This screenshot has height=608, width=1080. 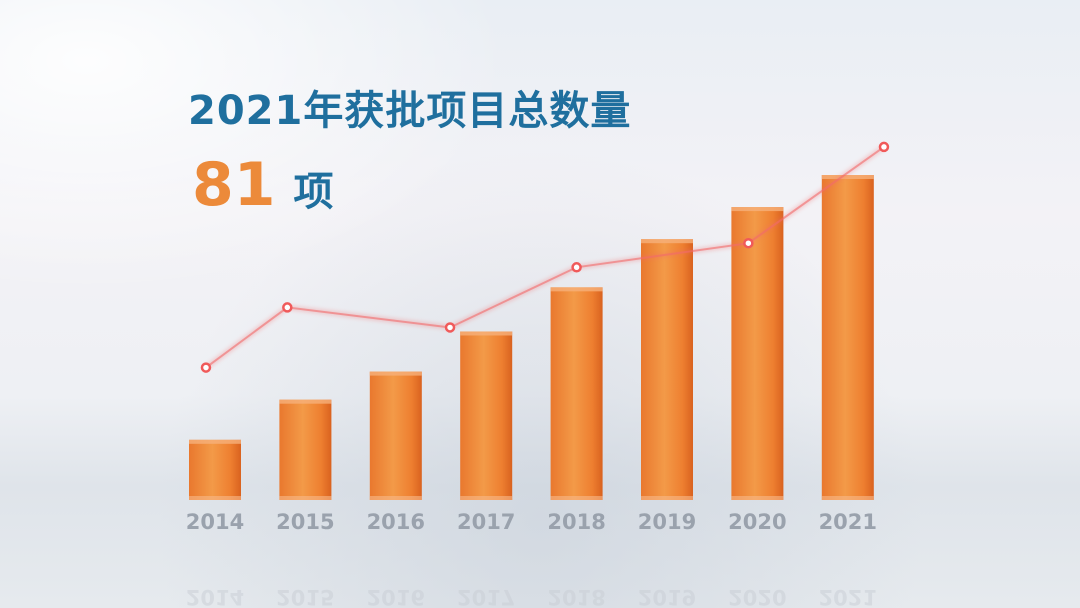 I want to click on x-tick-reflection: 2019, so click(x=667, y=596).